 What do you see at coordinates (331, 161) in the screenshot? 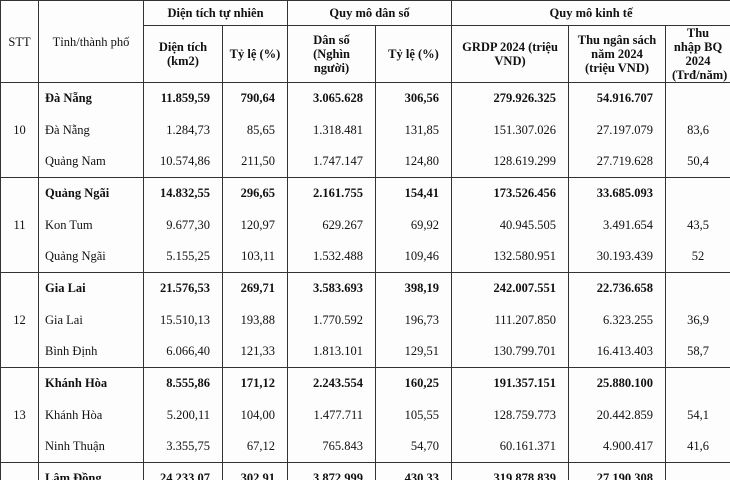
I see `value-cell: 1.747.147` at bounding box center [331, 161].